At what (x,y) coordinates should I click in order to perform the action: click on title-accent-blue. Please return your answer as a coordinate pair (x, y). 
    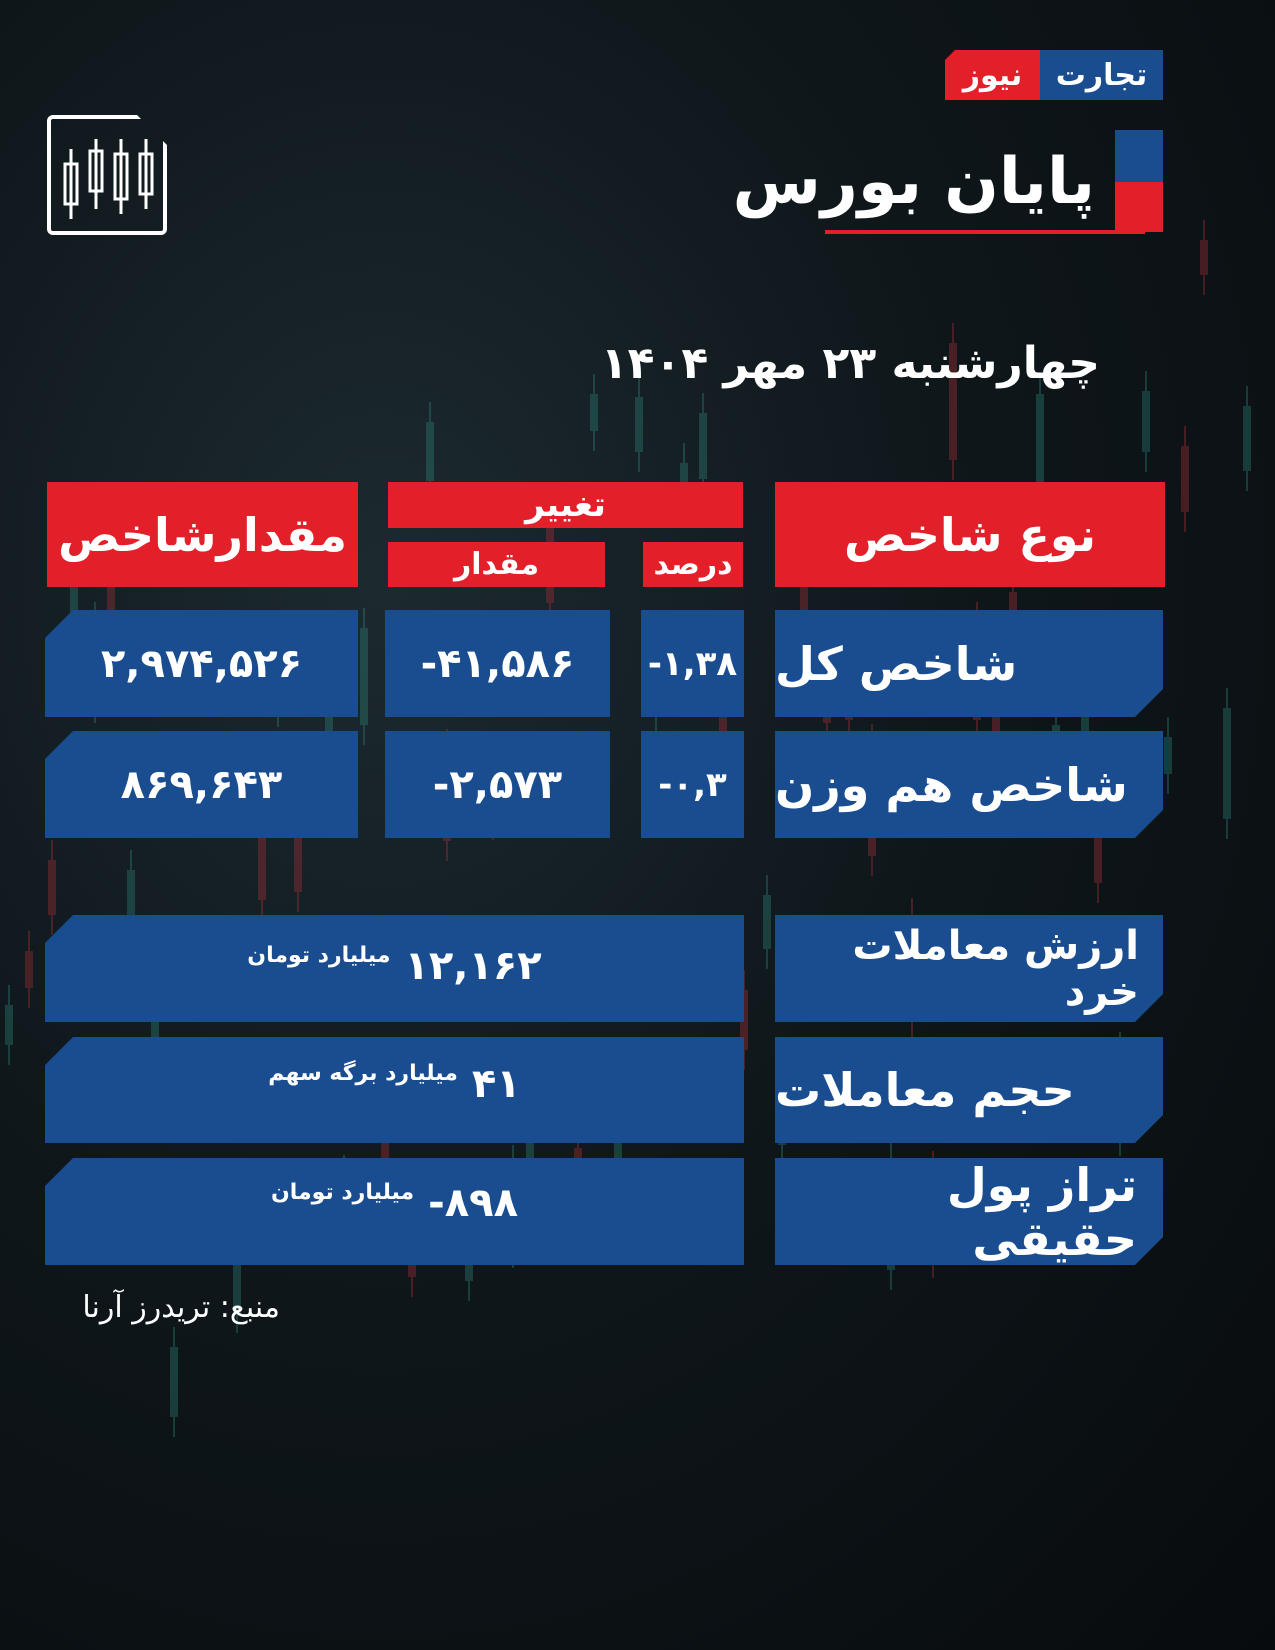
    Looking at the image, I should click on (1139, 156).